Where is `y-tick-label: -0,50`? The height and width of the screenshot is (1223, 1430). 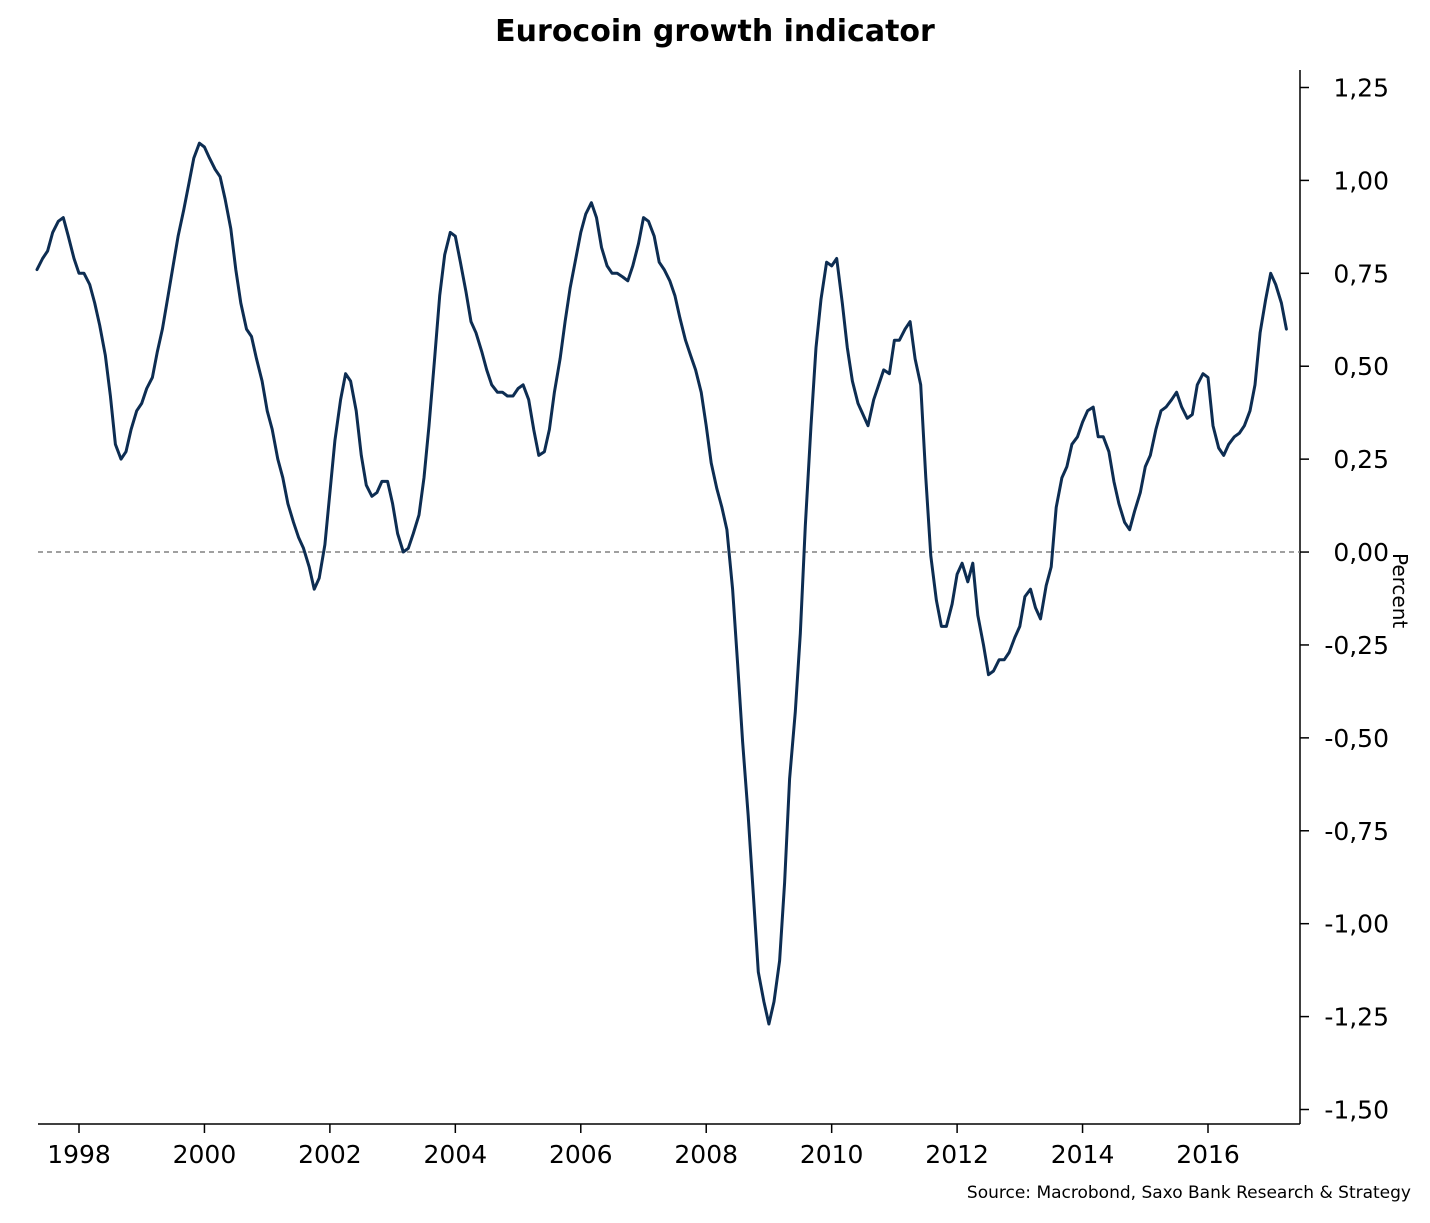 y-tick-label: -0,50 is located at coordinates (1356, 738).